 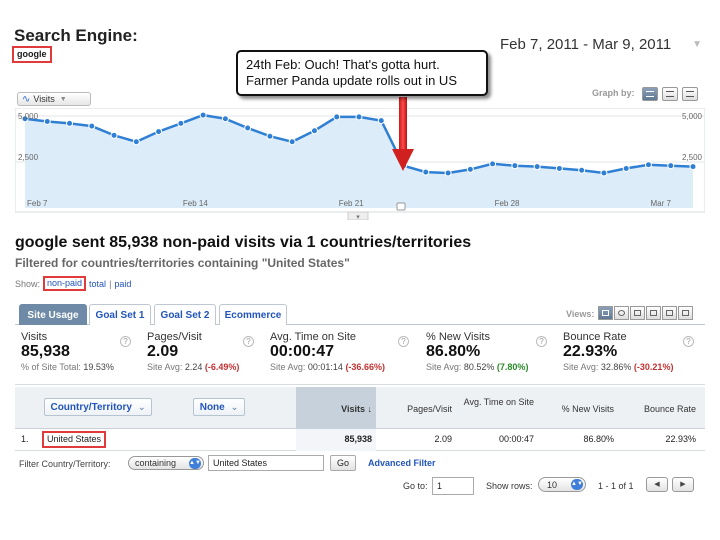 I want to click on row-visits: 85,938, so click(x=358, y=439).